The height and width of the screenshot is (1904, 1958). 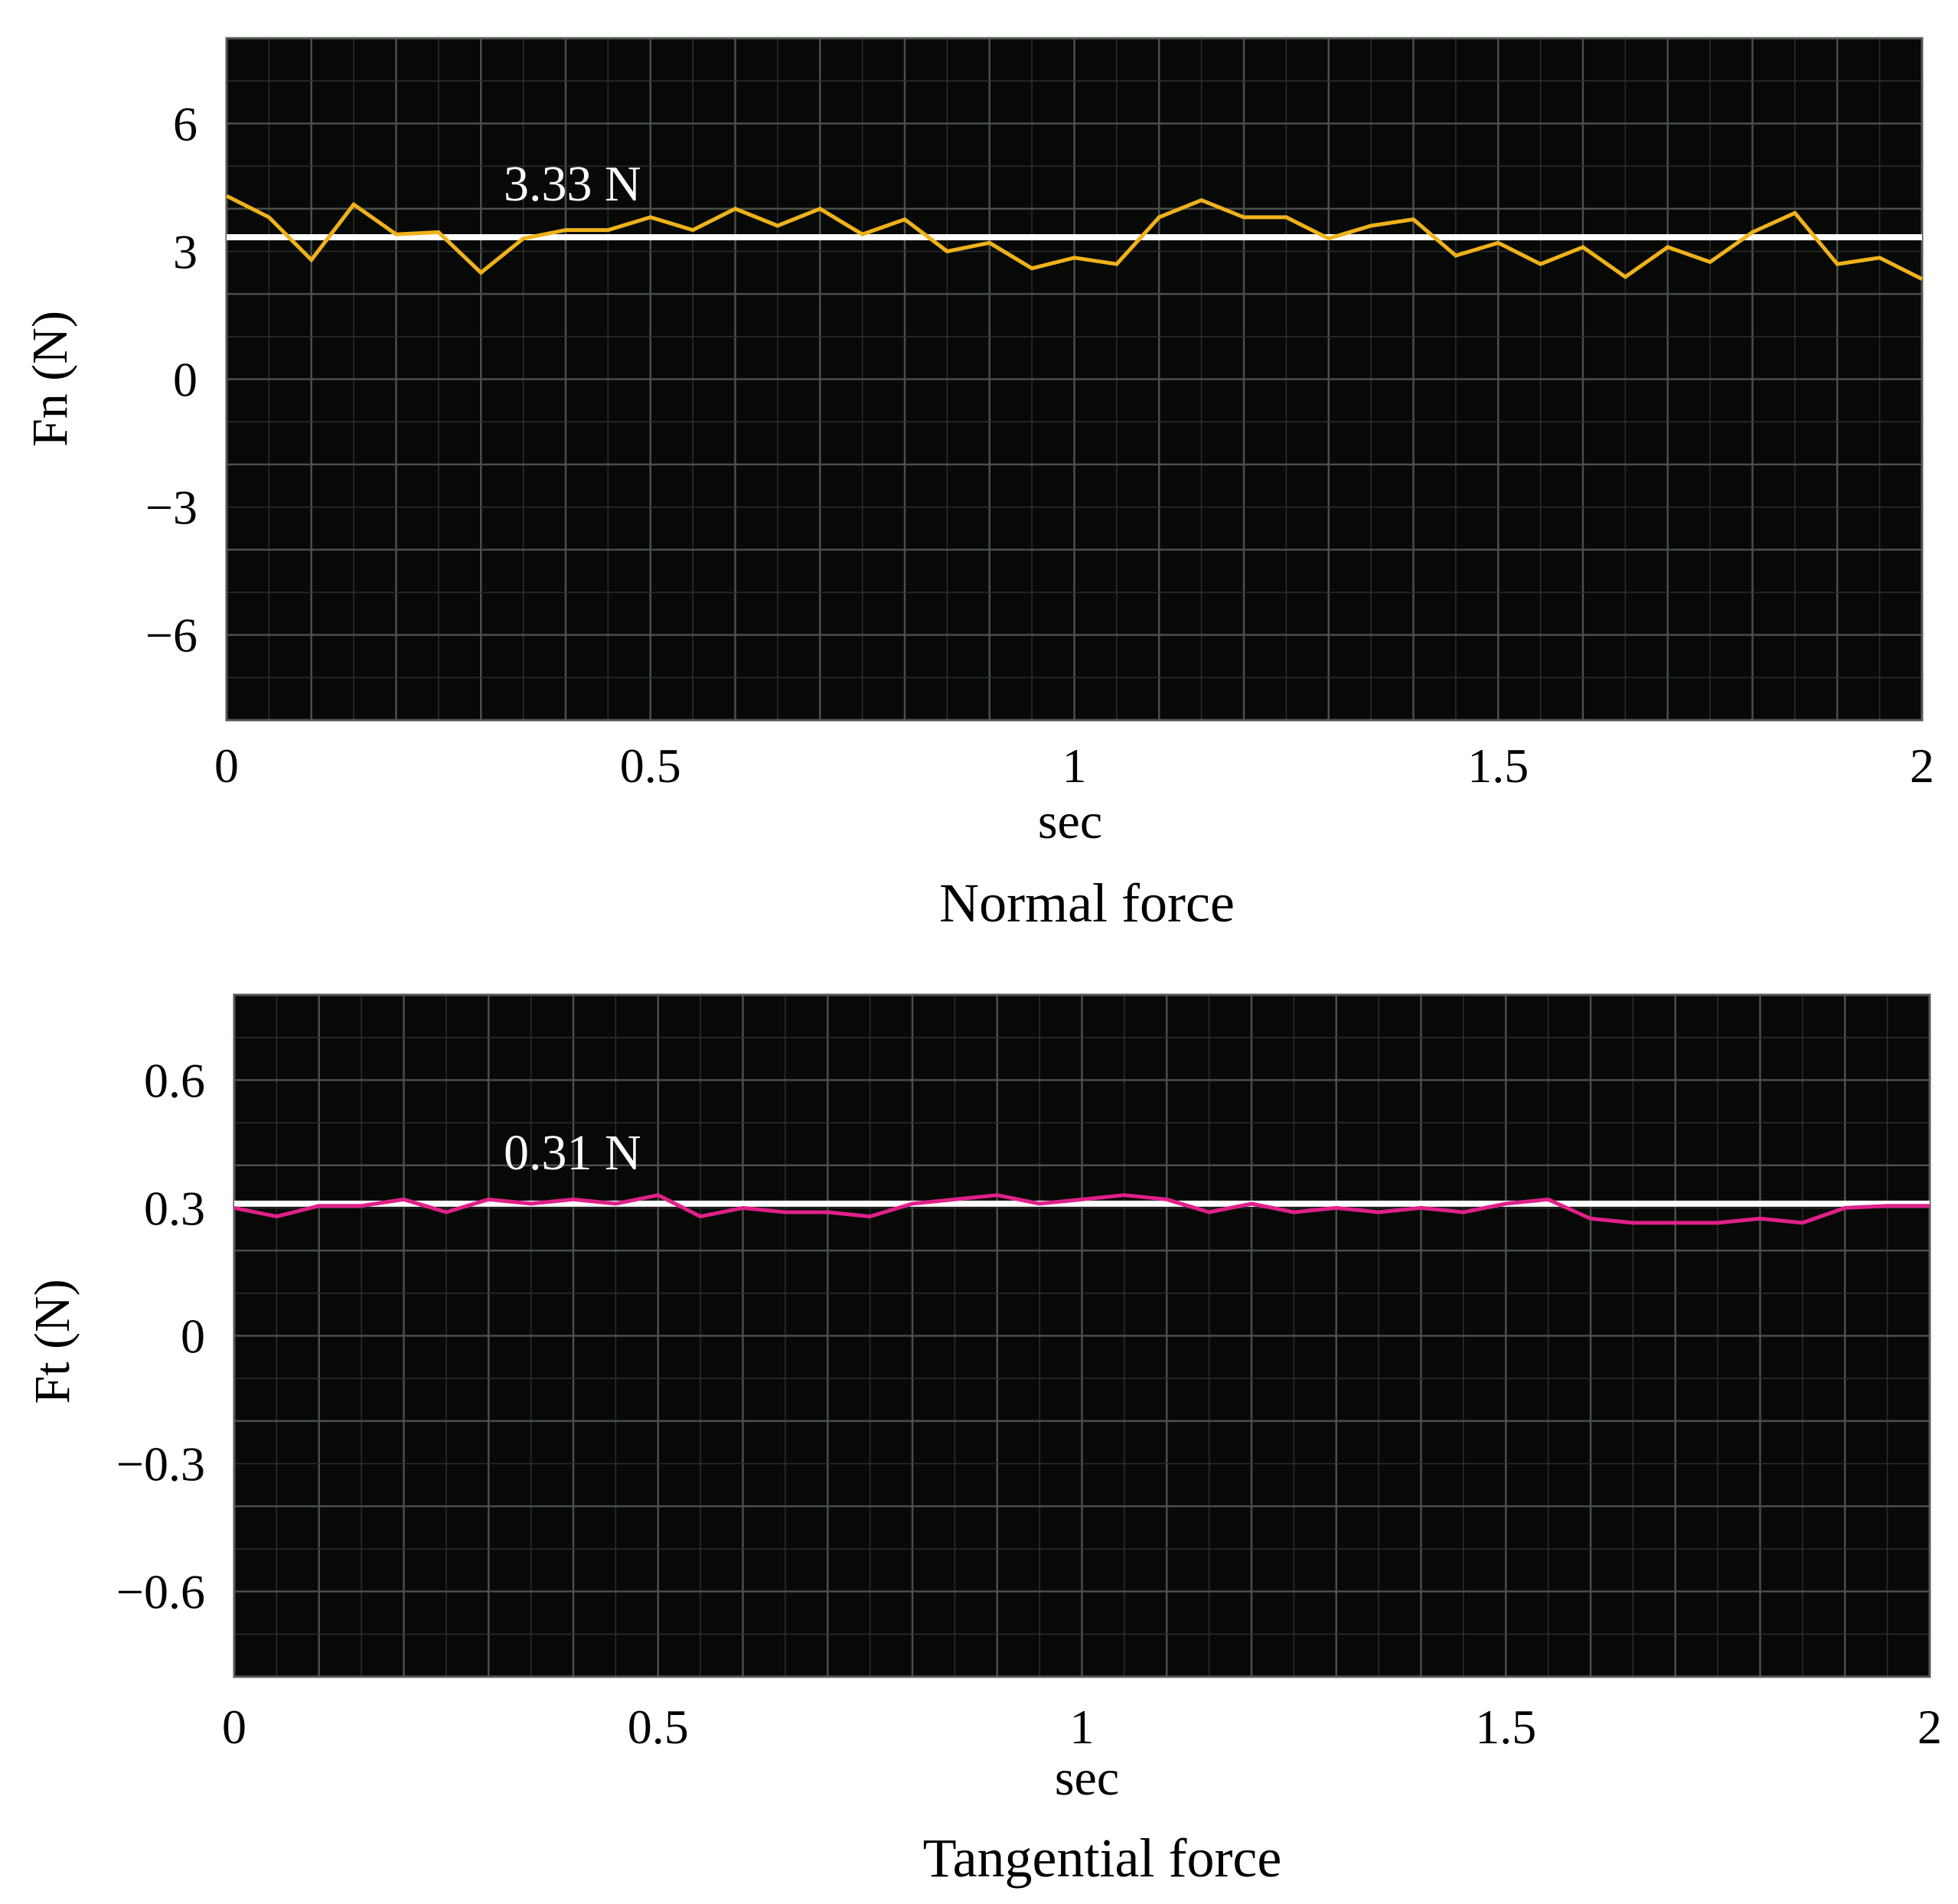 I want to click on y-tick-label: −0.3, so click(x=160, y=1464).